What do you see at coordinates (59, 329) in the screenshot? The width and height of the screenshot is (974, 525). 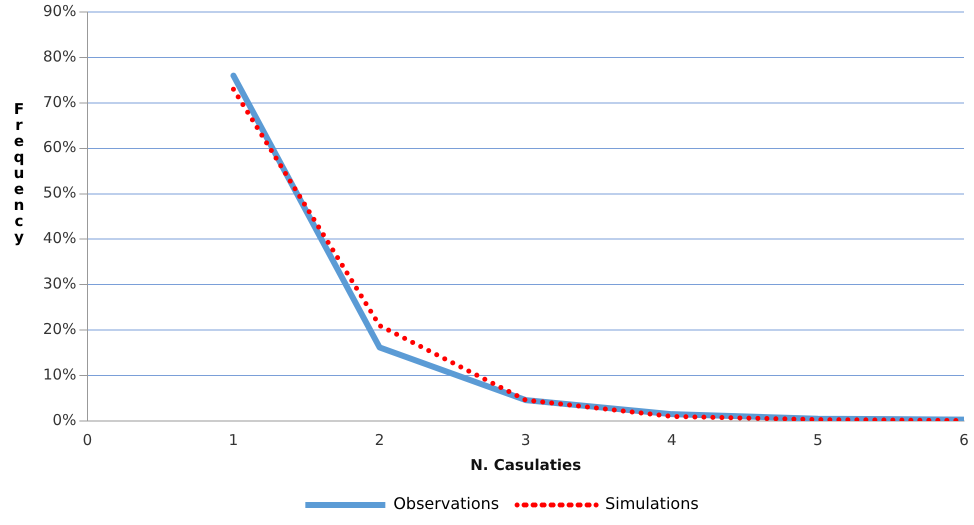 I see `y-tick-label: 20%` at bounding box center [59, 329].